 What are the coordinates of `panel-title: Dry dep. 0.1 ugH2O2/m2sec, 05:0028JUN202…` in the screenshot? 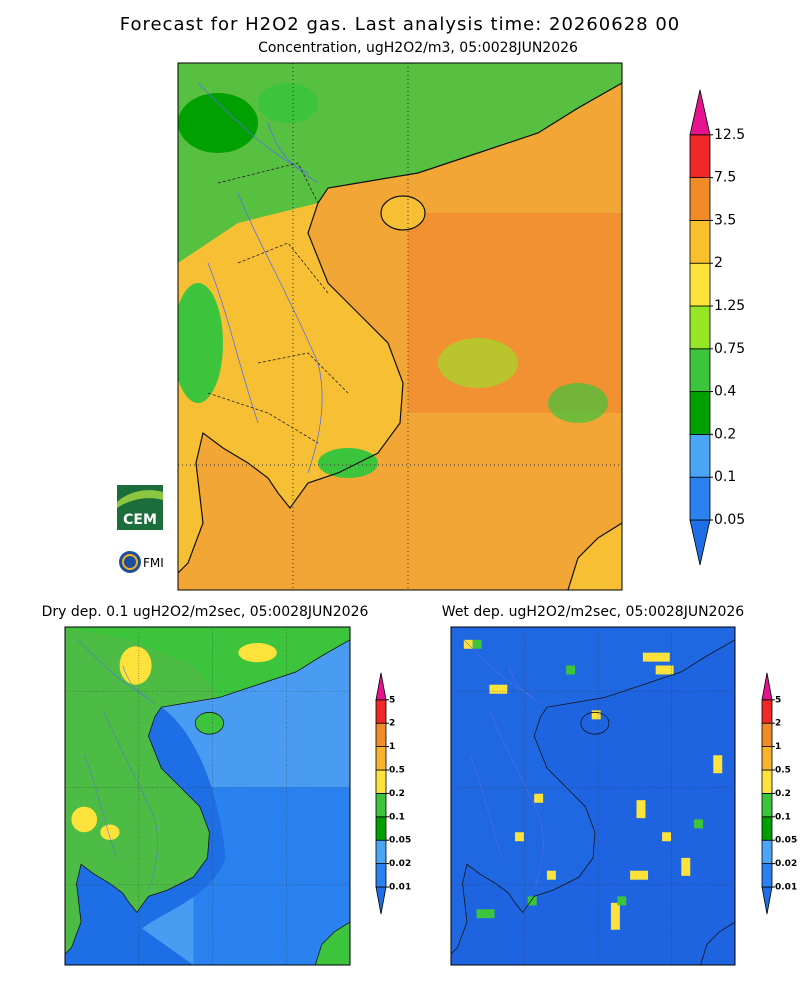 It's located at (205, 612).